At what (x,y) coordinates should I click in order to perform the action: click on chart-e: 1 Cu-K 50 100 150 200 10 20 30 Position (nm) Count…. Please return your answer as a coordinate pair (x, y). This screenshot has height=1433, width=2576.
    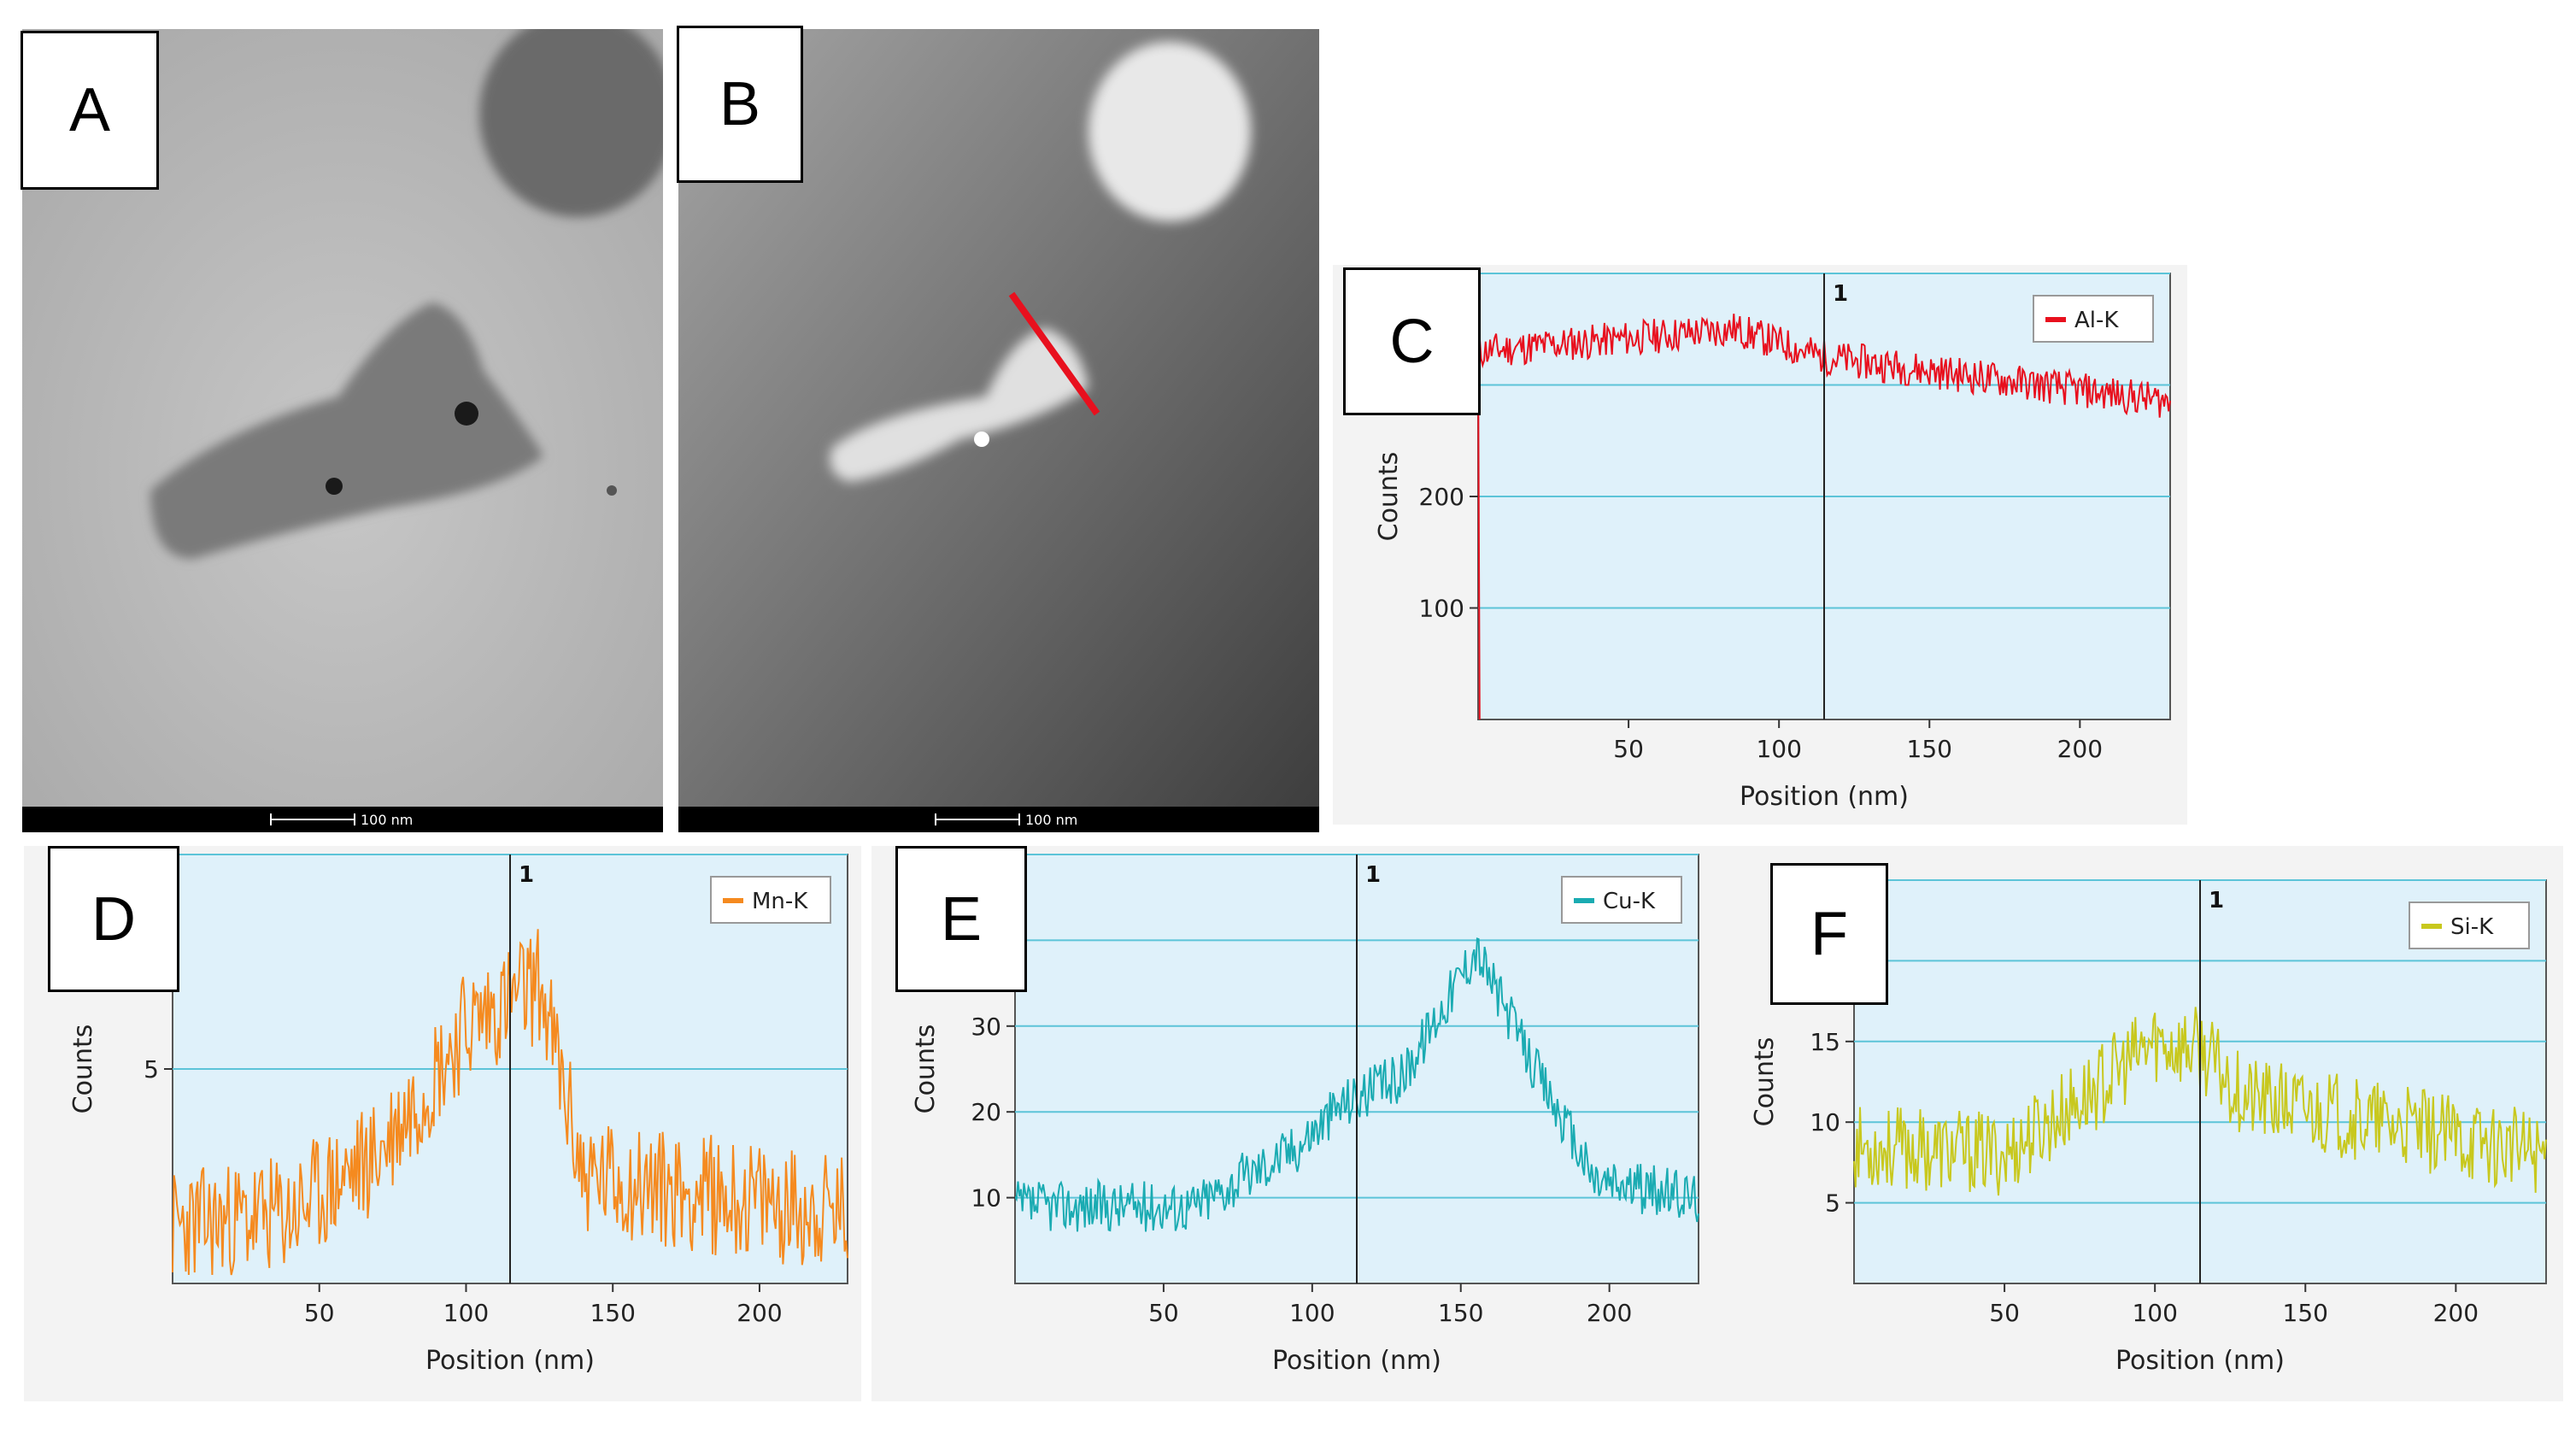
    Looking at the image, I should click on (1305, 1115).